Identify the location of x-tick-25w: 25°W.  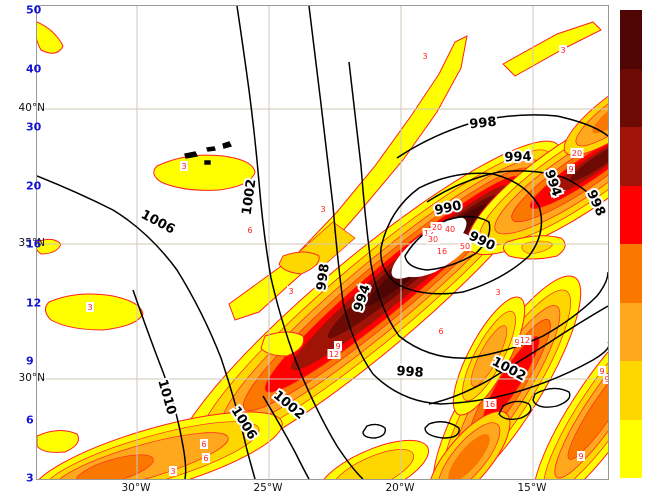
(268, 488).